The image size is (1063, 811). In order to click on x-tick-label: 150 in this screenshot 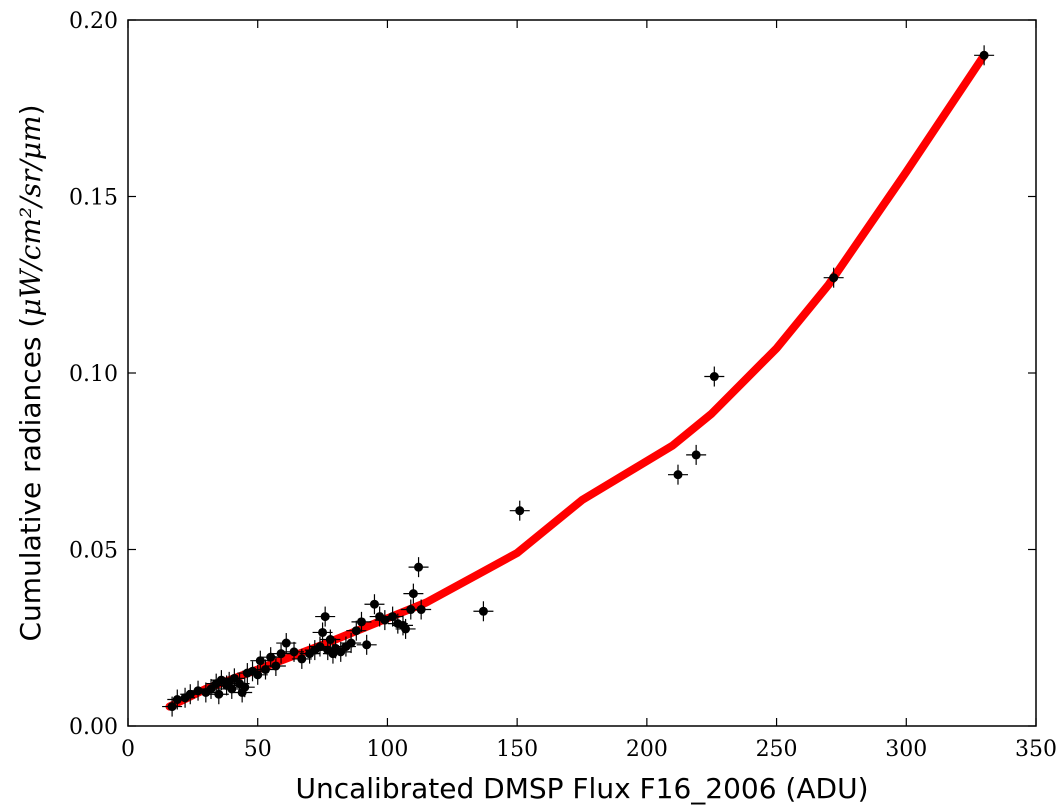, I will do `click(517, 749)`.